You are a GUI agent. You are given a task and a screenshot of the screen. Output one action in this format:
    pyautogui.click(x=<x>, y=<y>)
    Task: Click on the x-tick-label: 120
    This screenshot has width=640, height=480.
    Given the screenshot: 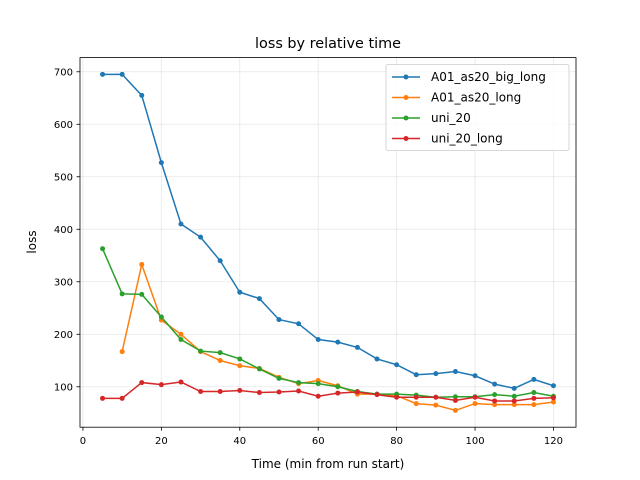 What is the action you would take?
    pyautogui.click(x=553, y=441)
    